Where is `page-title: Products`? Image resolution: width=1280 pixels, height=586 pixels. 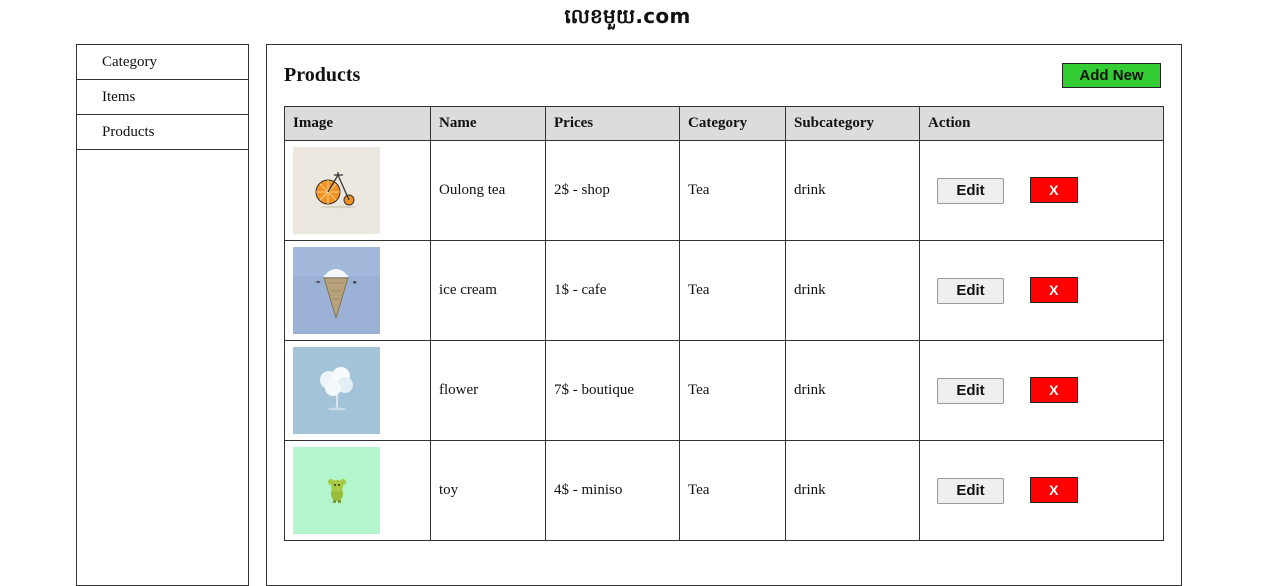 page-title: Products is located at coordinates (322, 75).